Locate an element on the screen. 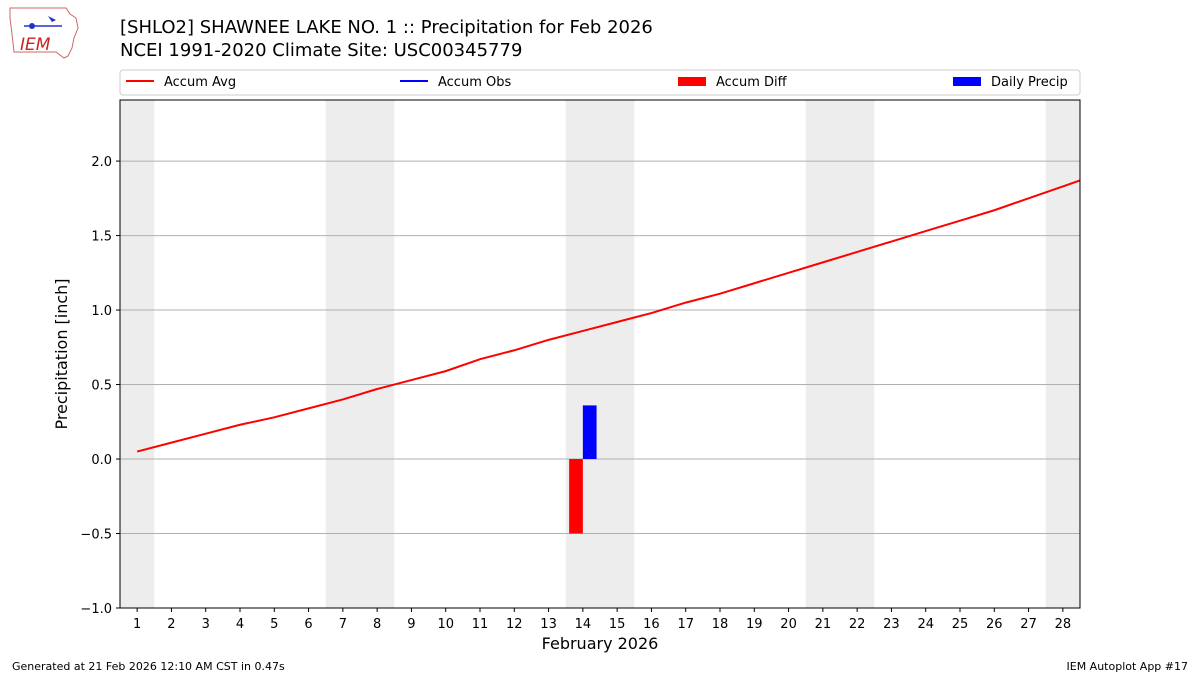 Image resolution: width=1200 pixels, height=675 pixels. logo-text: IEM is located at coordinates (35, 45).